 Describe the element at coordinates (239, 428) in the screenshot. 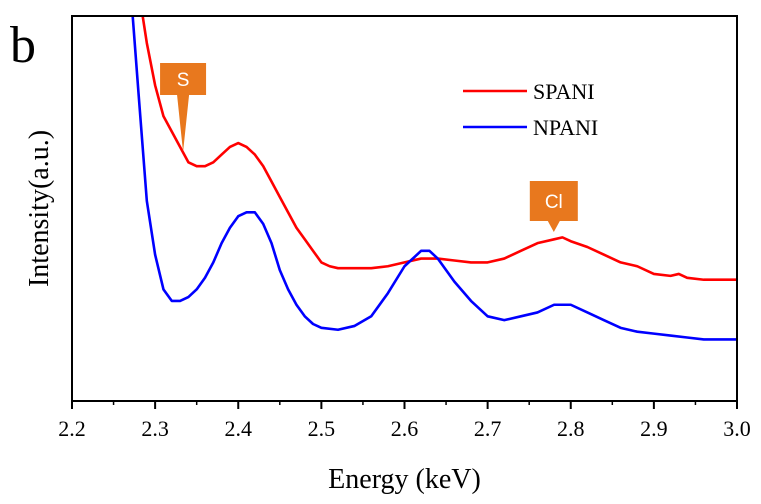

I see `x-tick-label: 2.4` at that location.